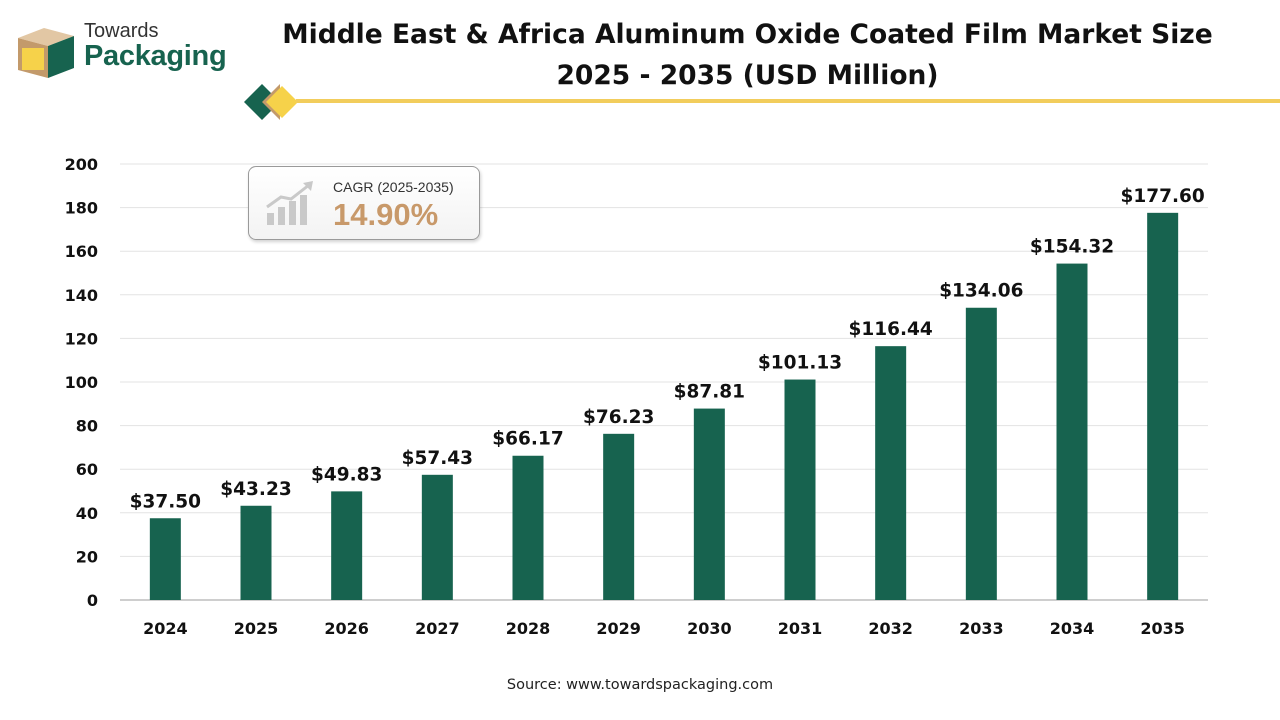  Describe the element at coordinates (121, 31) in the screenshot. I see `brand-name-line1: Towards` at that location.